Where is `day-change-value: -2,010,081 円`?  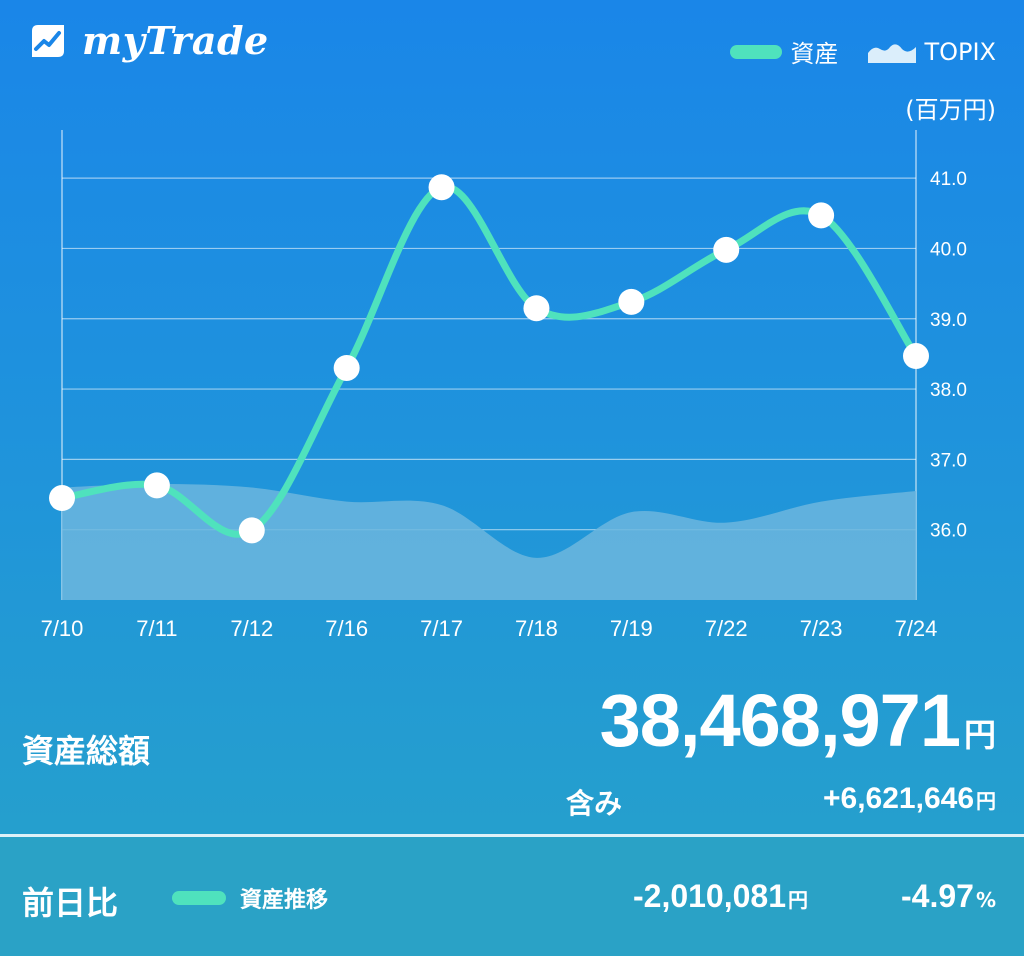 day-change-value: -2,010,081 円 is located at coordinates (720, 896).